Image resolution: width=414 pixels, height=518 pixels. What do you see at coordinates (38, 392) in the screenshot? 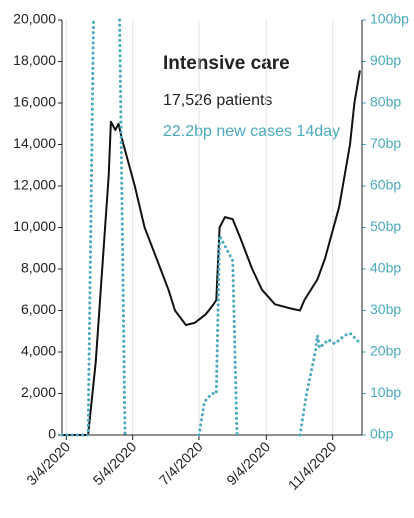
I see `y-tick-label: 2,000` at bounding box center [38, 392].